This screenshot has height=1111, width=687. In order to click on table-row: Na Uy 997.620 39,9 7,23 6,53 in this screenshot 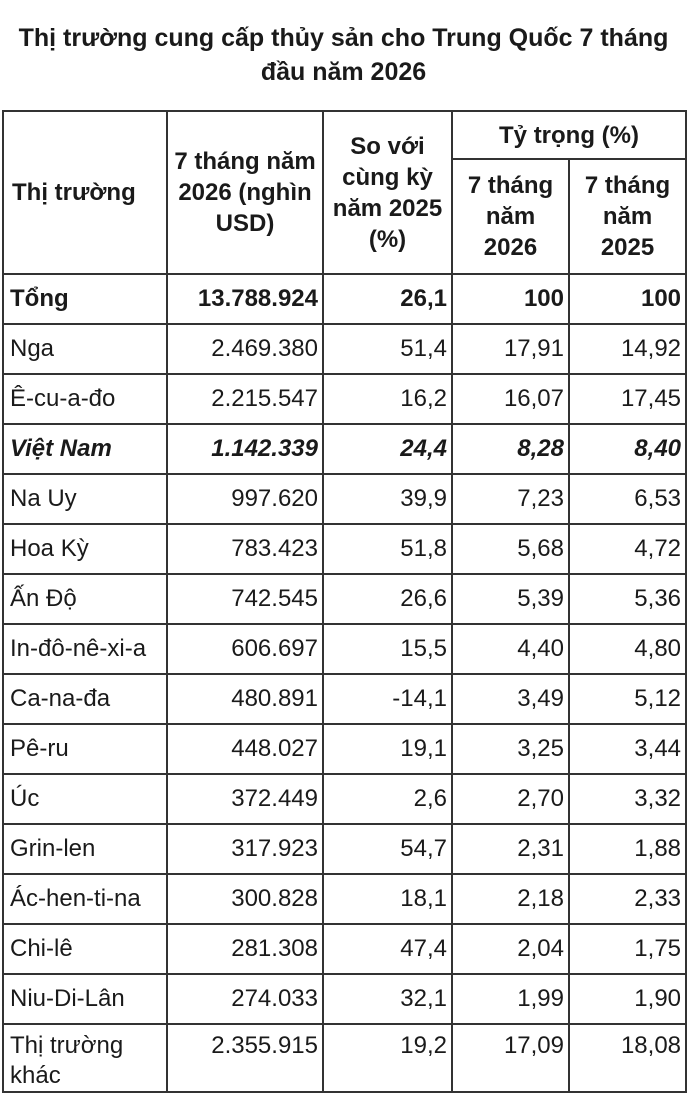, I will do `click(344, 499)`.